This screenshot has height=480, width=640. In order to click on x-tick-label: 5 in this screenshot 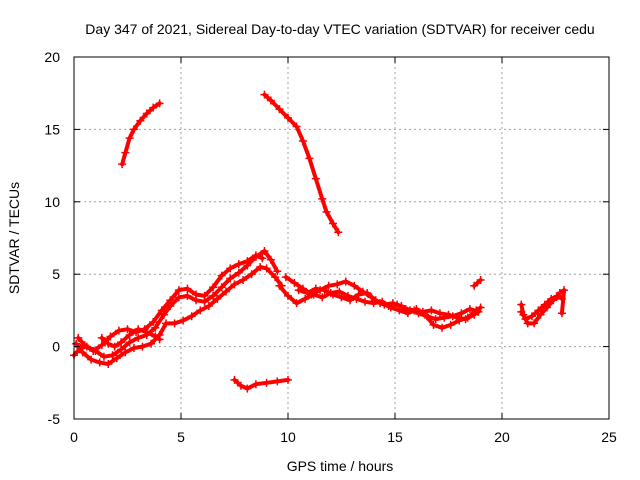, I will do `click(181, 437)`.